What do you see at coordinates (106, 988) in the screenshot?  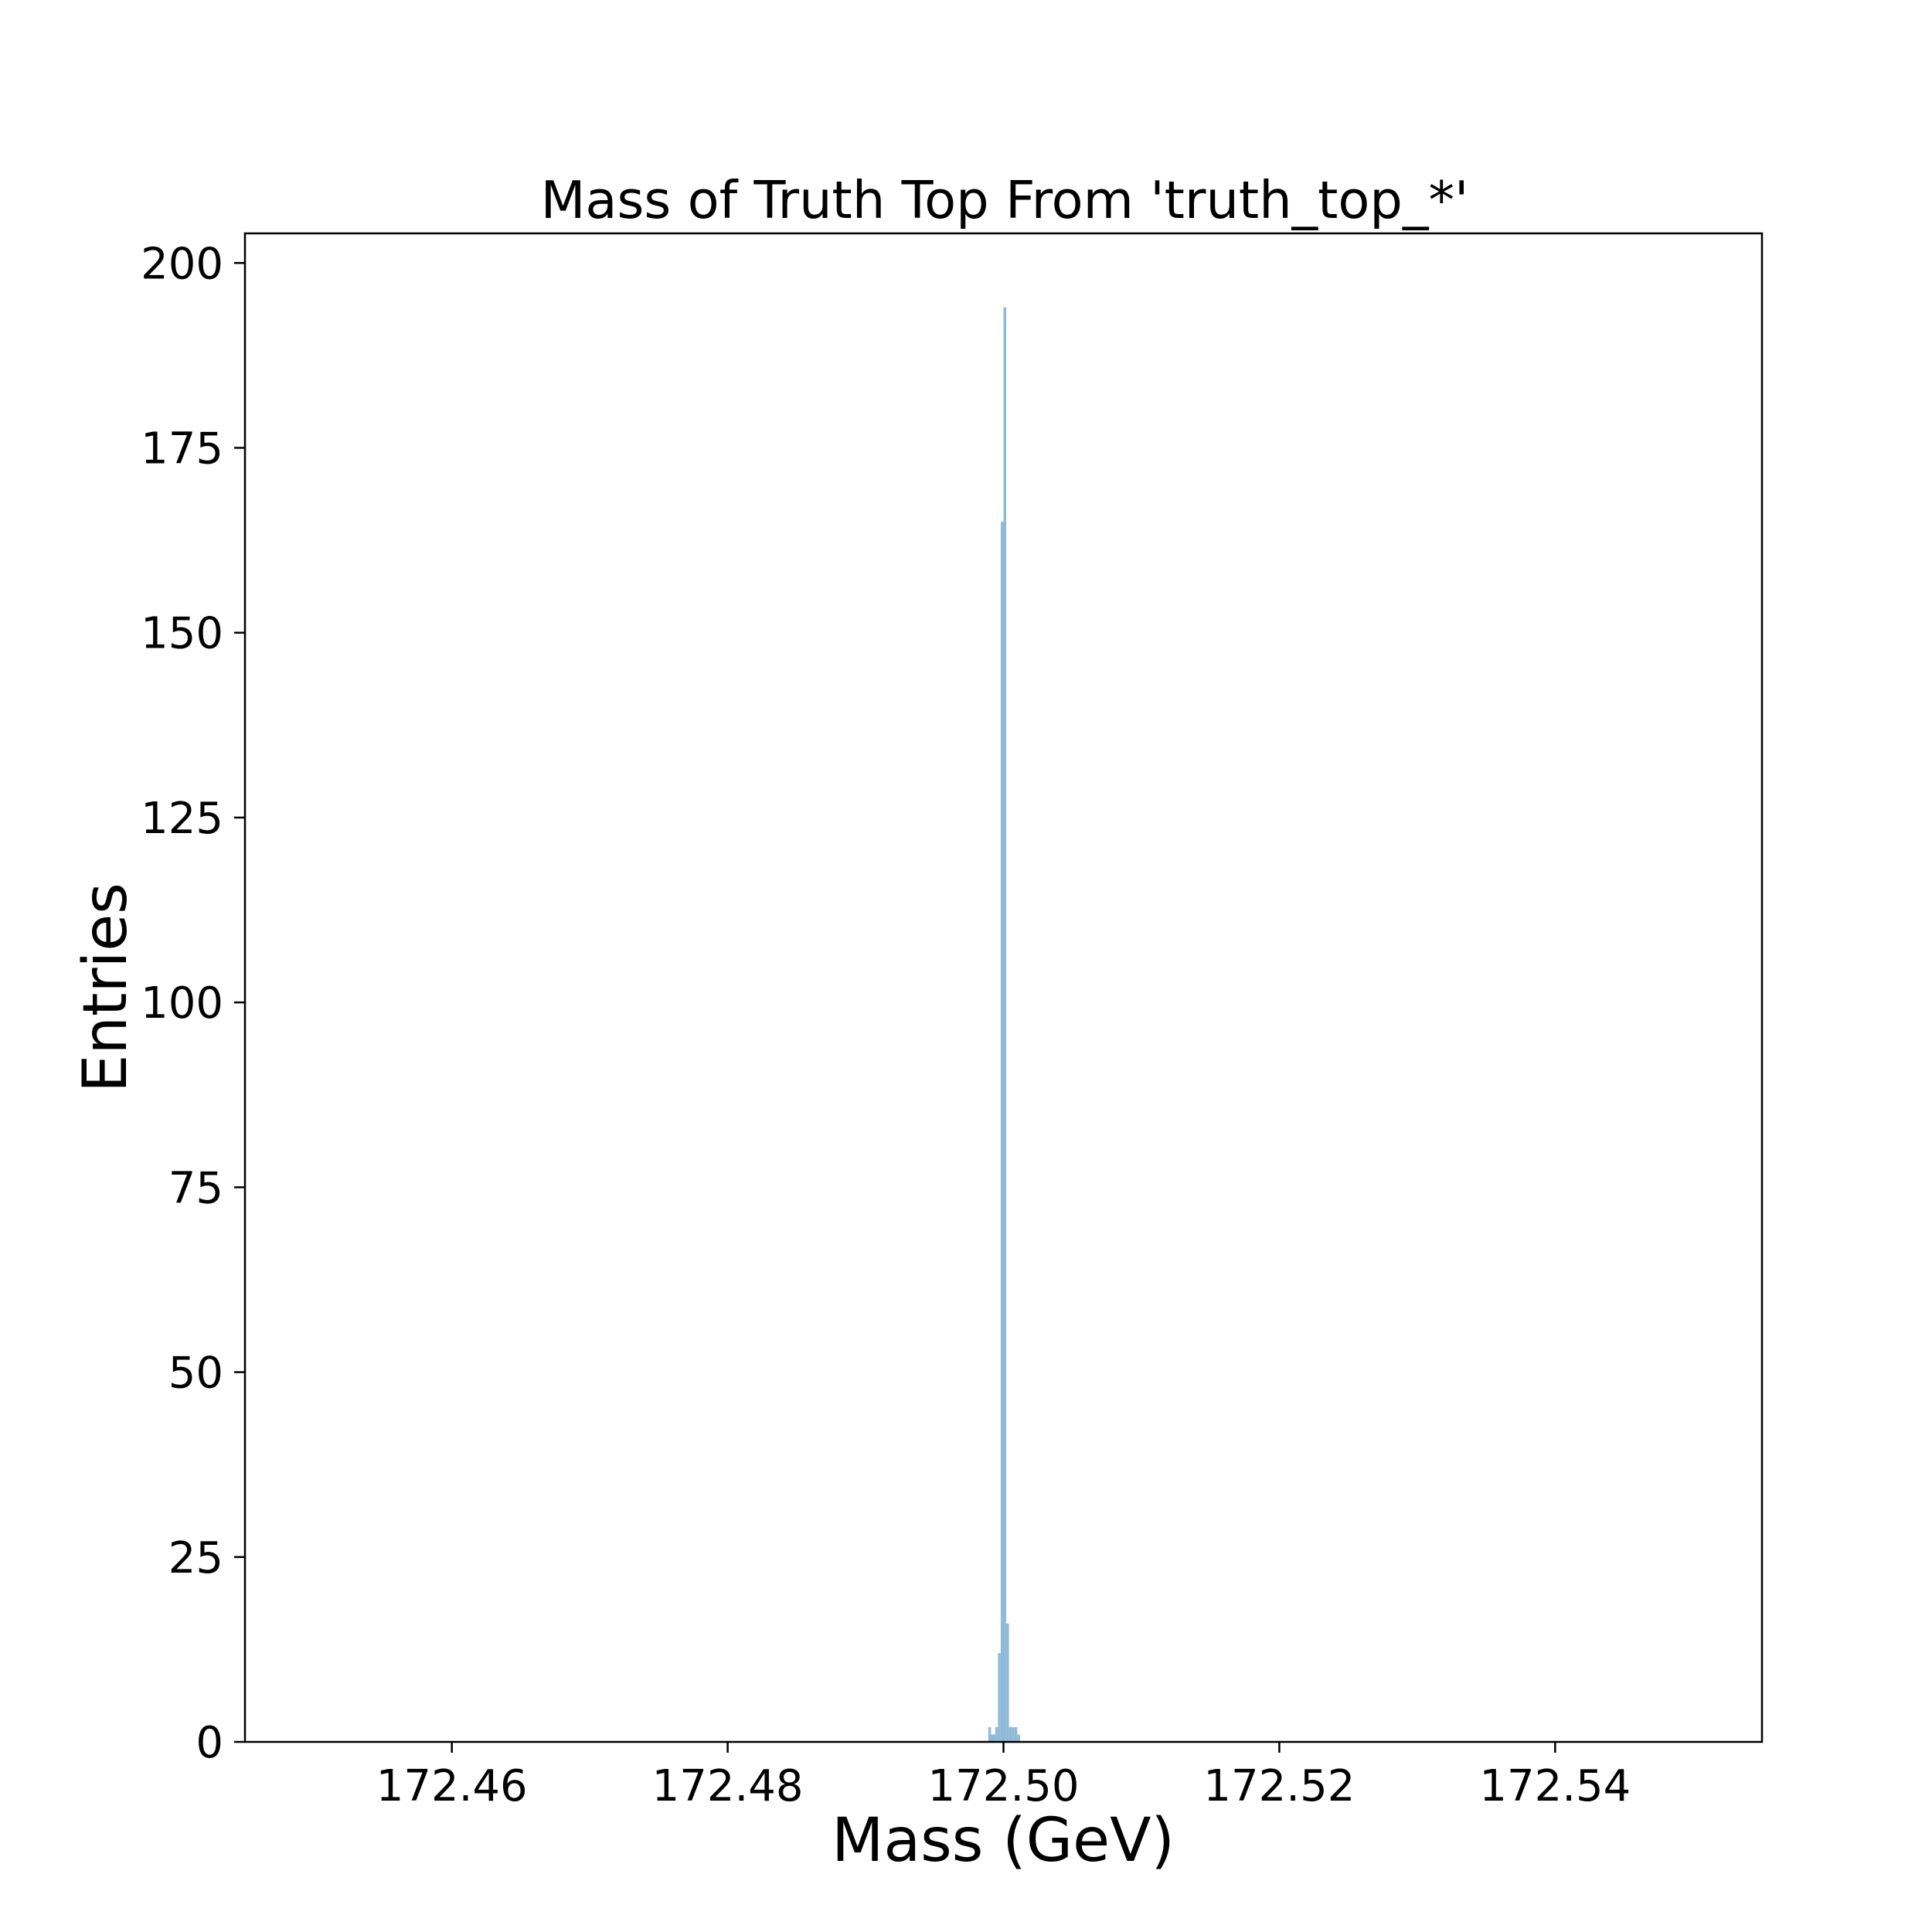 I see `y-axis-label: Entries` at bounding box center [106, 988].